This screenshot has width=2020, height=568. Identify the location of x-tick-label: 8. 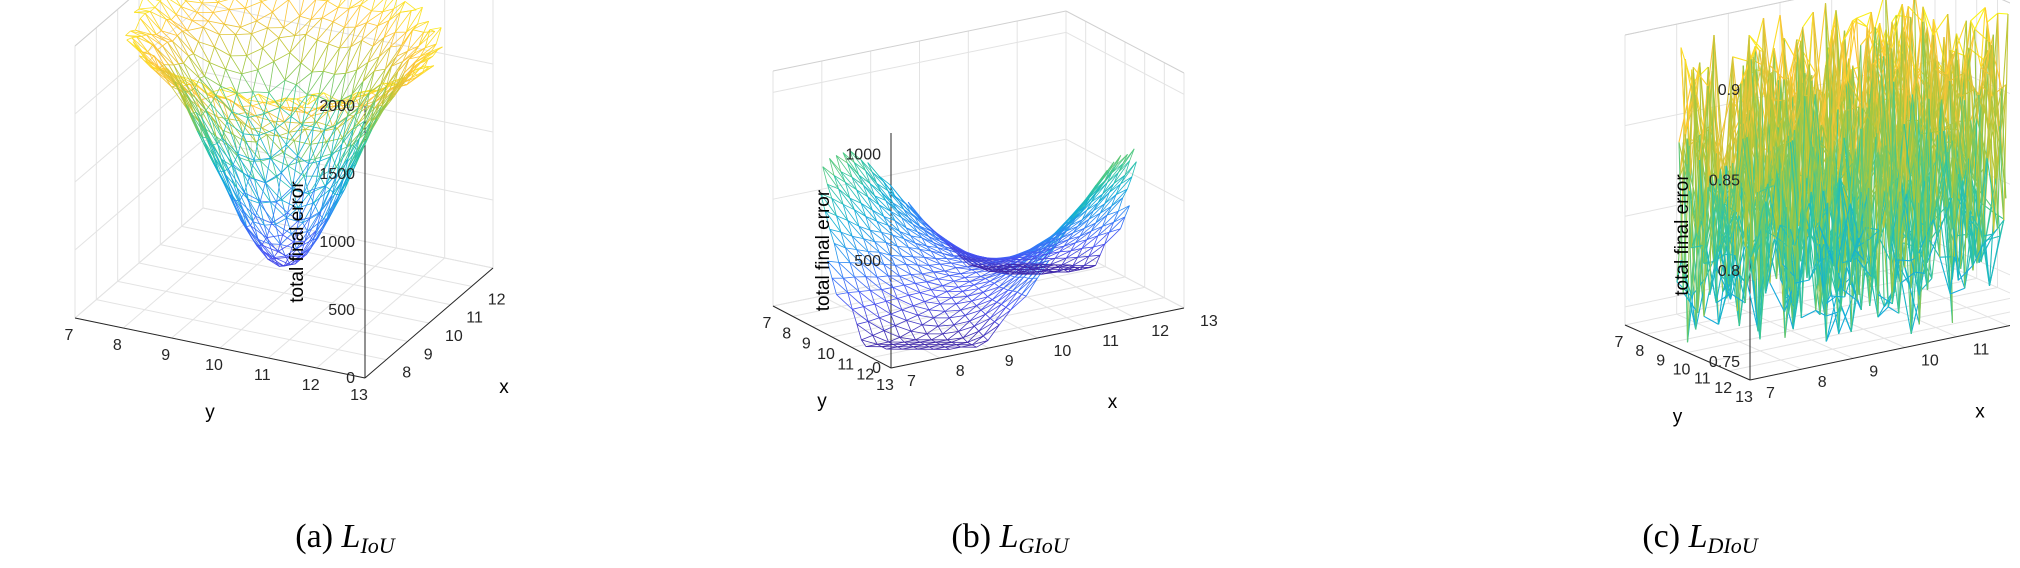
(960, 371).